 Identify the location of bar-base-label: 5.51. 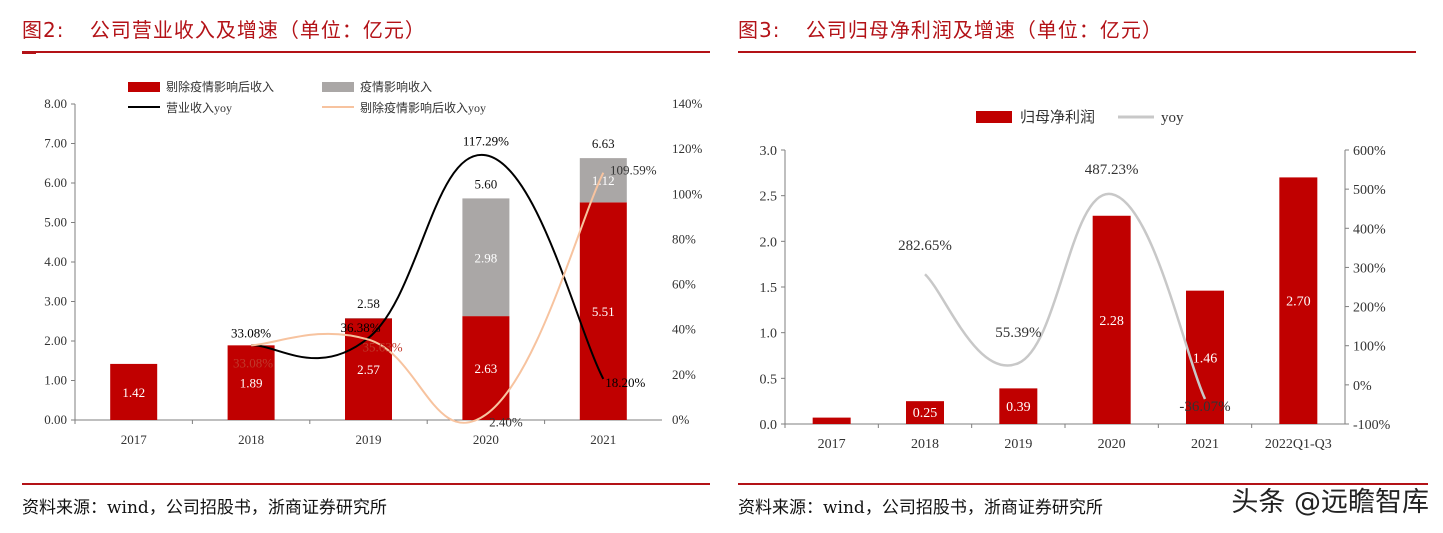
(603, 311).